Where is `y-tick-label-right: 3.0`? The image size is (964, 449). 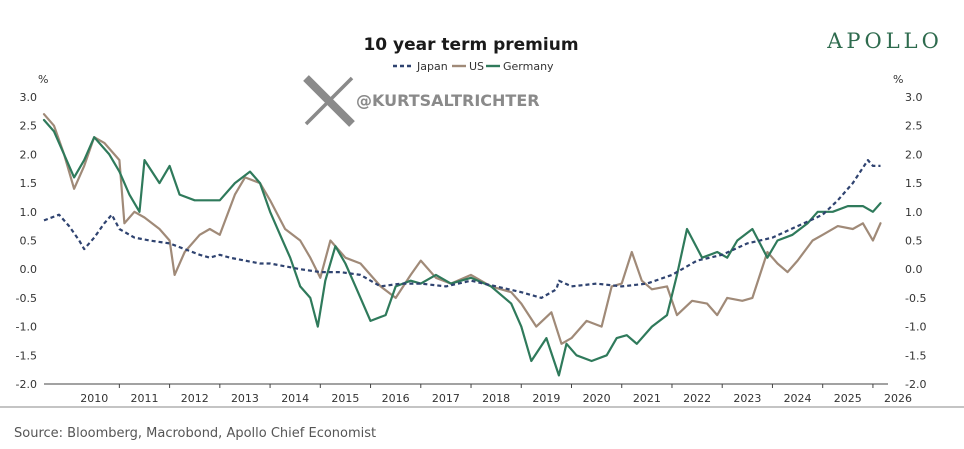
y-tick-label-right: 3.0 is located at coordinates (914, 97).